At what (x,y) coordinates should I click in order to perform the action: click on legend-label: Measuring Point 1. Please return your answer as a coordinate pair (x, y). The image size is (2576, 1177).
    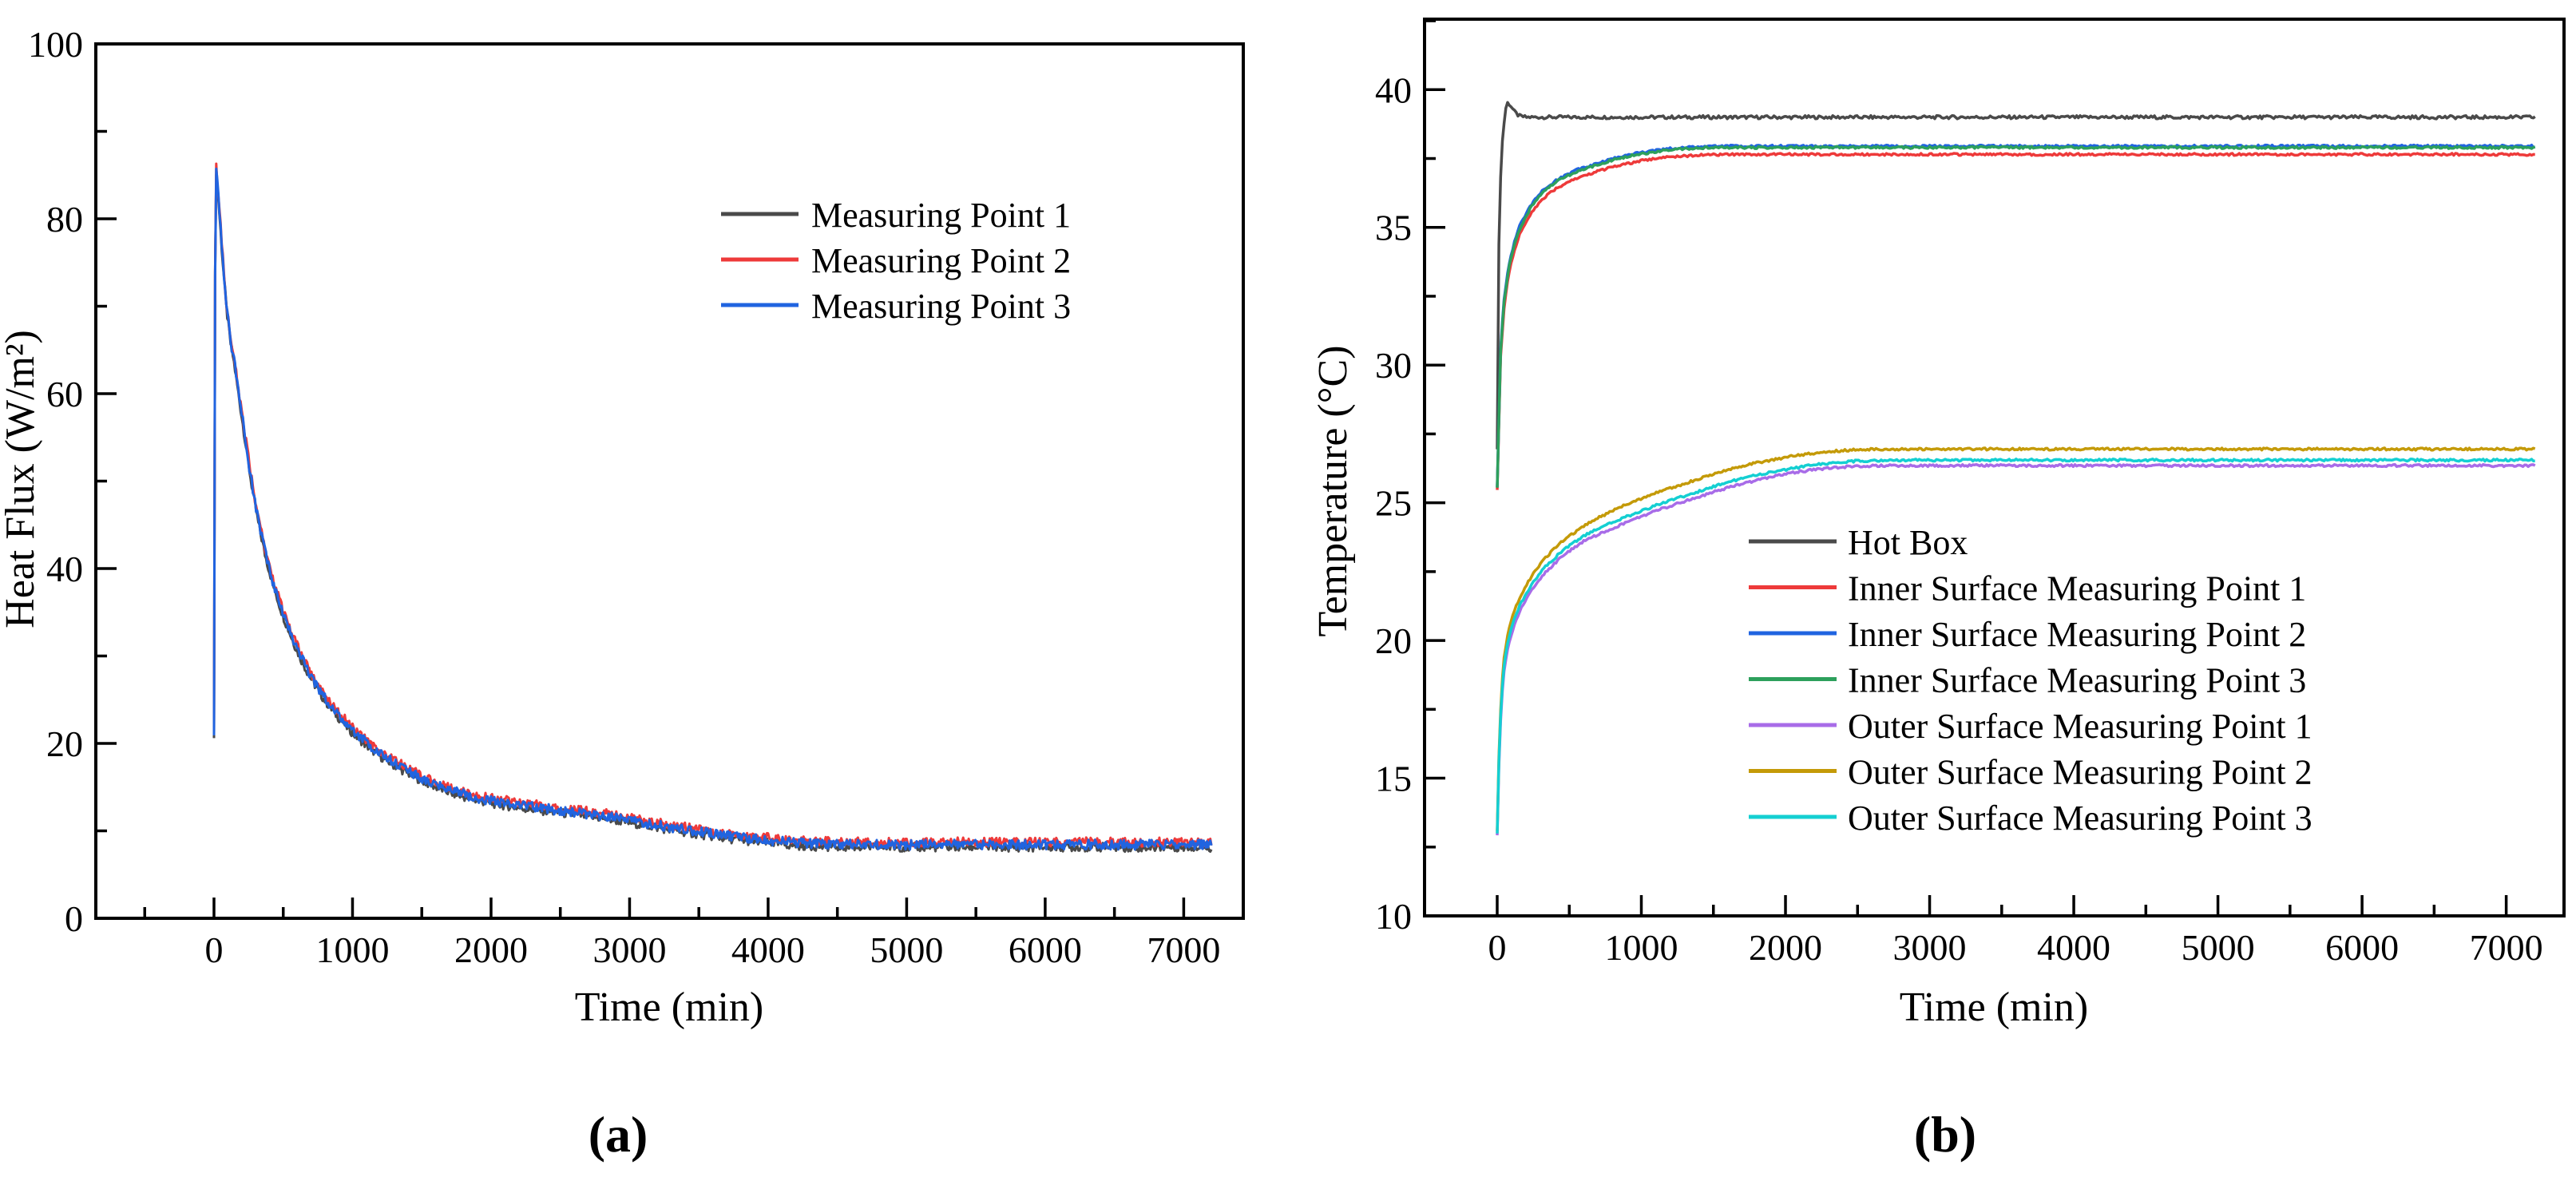
    Looking at the image, I should click on (941, 215).